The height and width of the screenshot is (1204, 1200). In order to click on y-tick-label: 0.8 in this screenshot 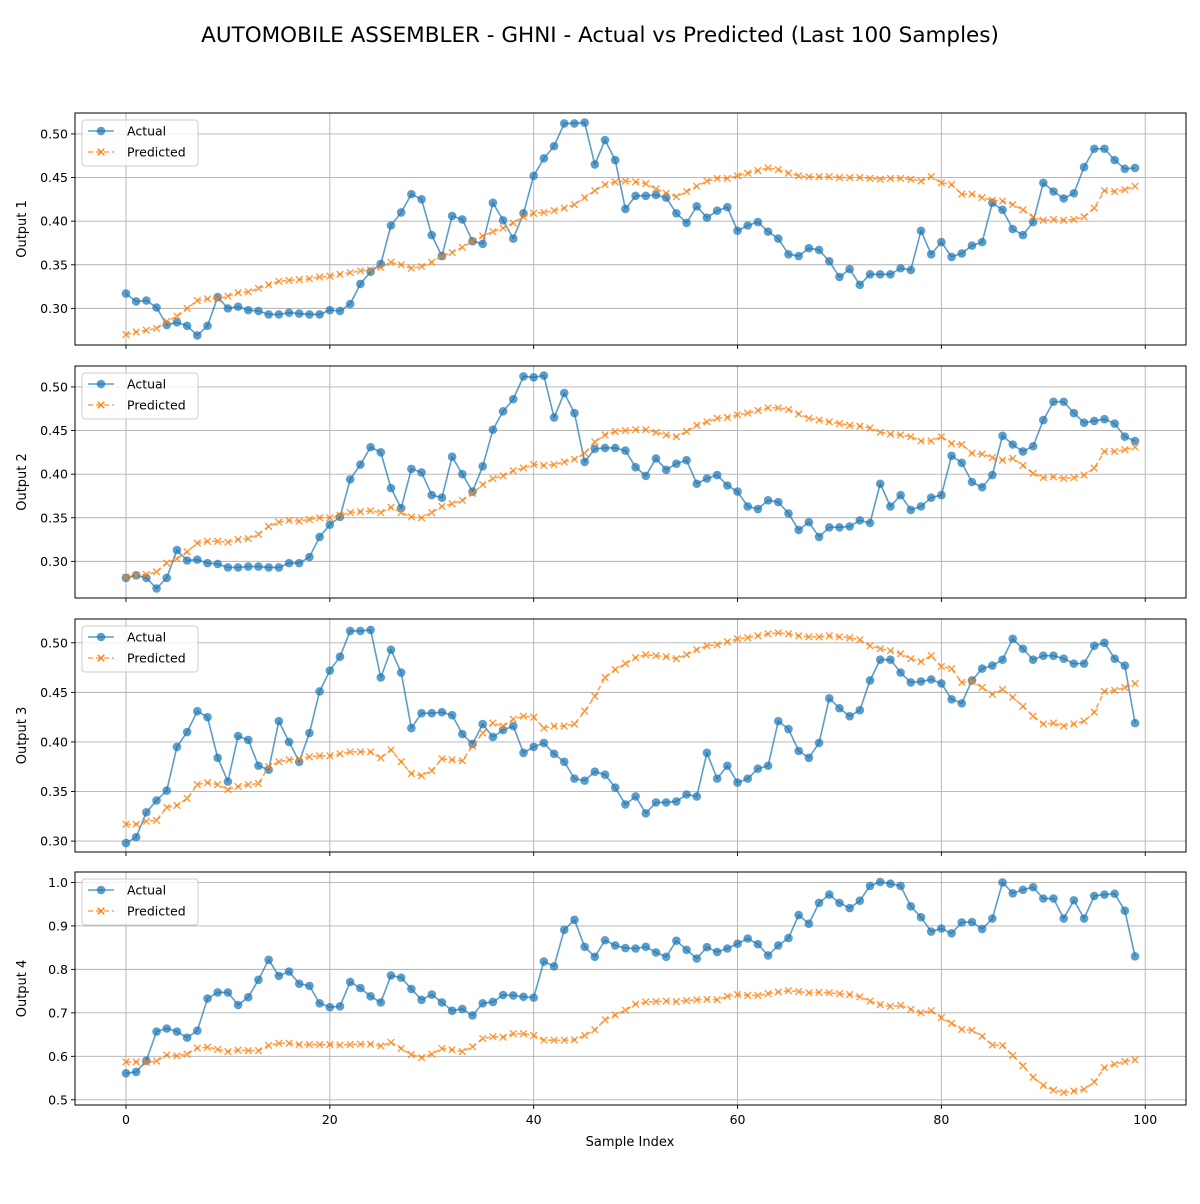, I will do `click(58, 969)`.